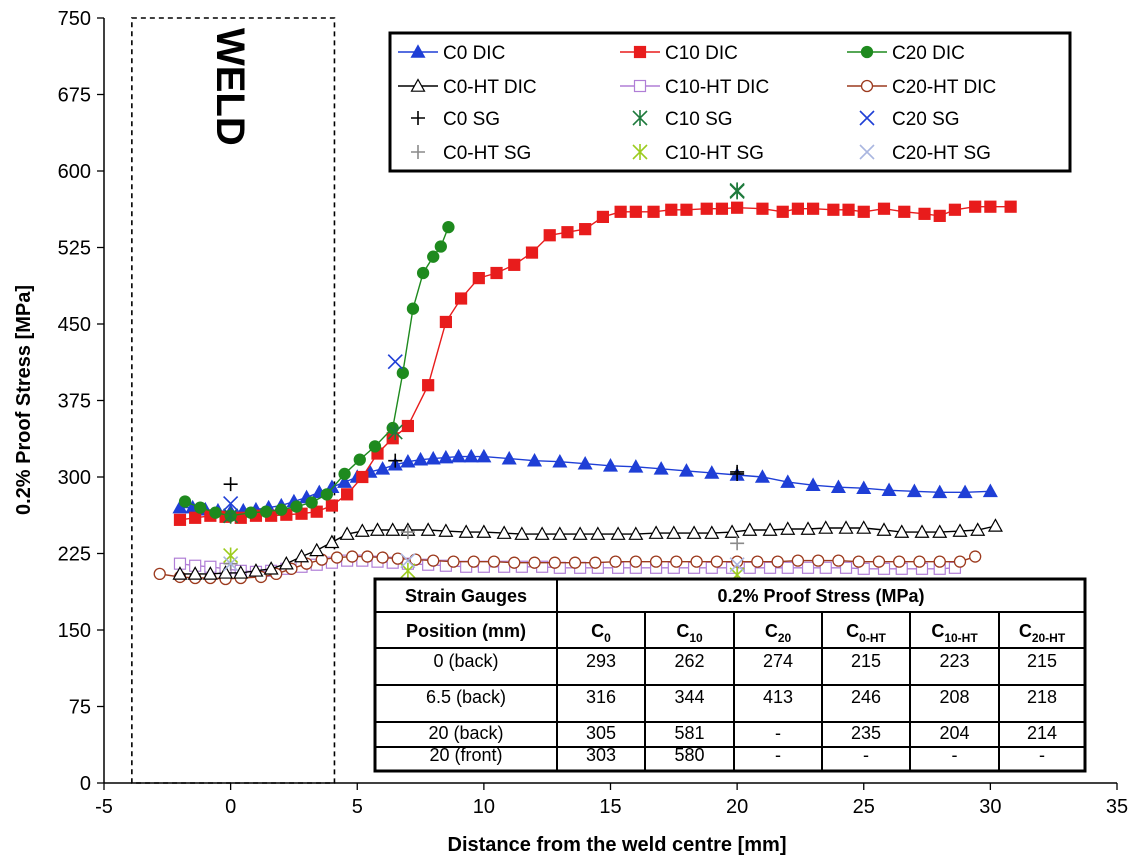 This screenshot has width=1133, height=860. I want to click on x-tick-label: 5, so click(357, 807).